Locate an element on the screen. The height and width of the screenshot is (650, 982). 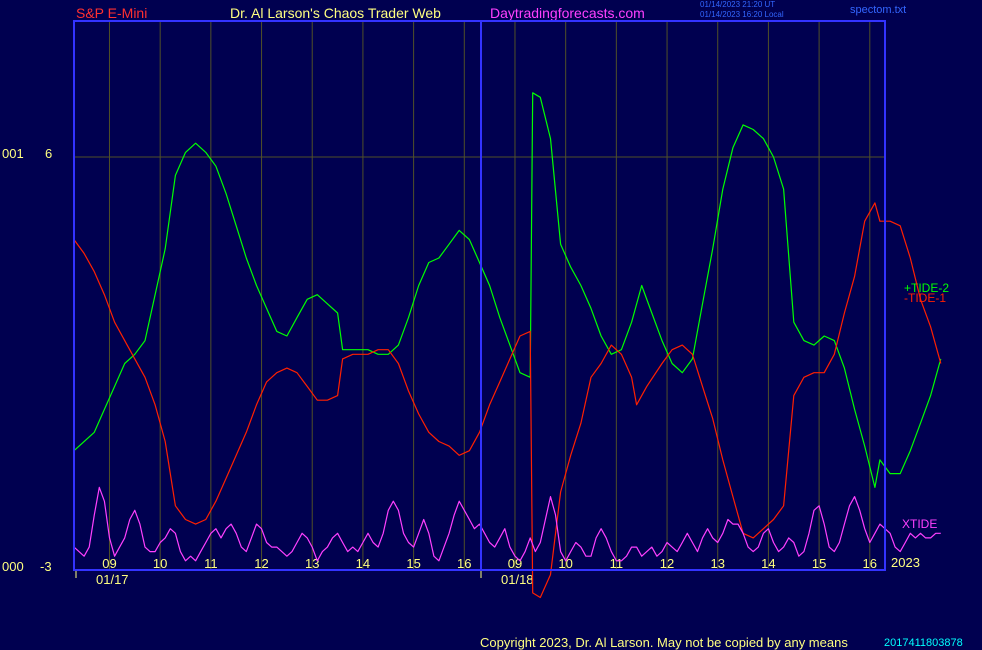
y-bottom-value-label: -3 is located at coordinates (46, 566).